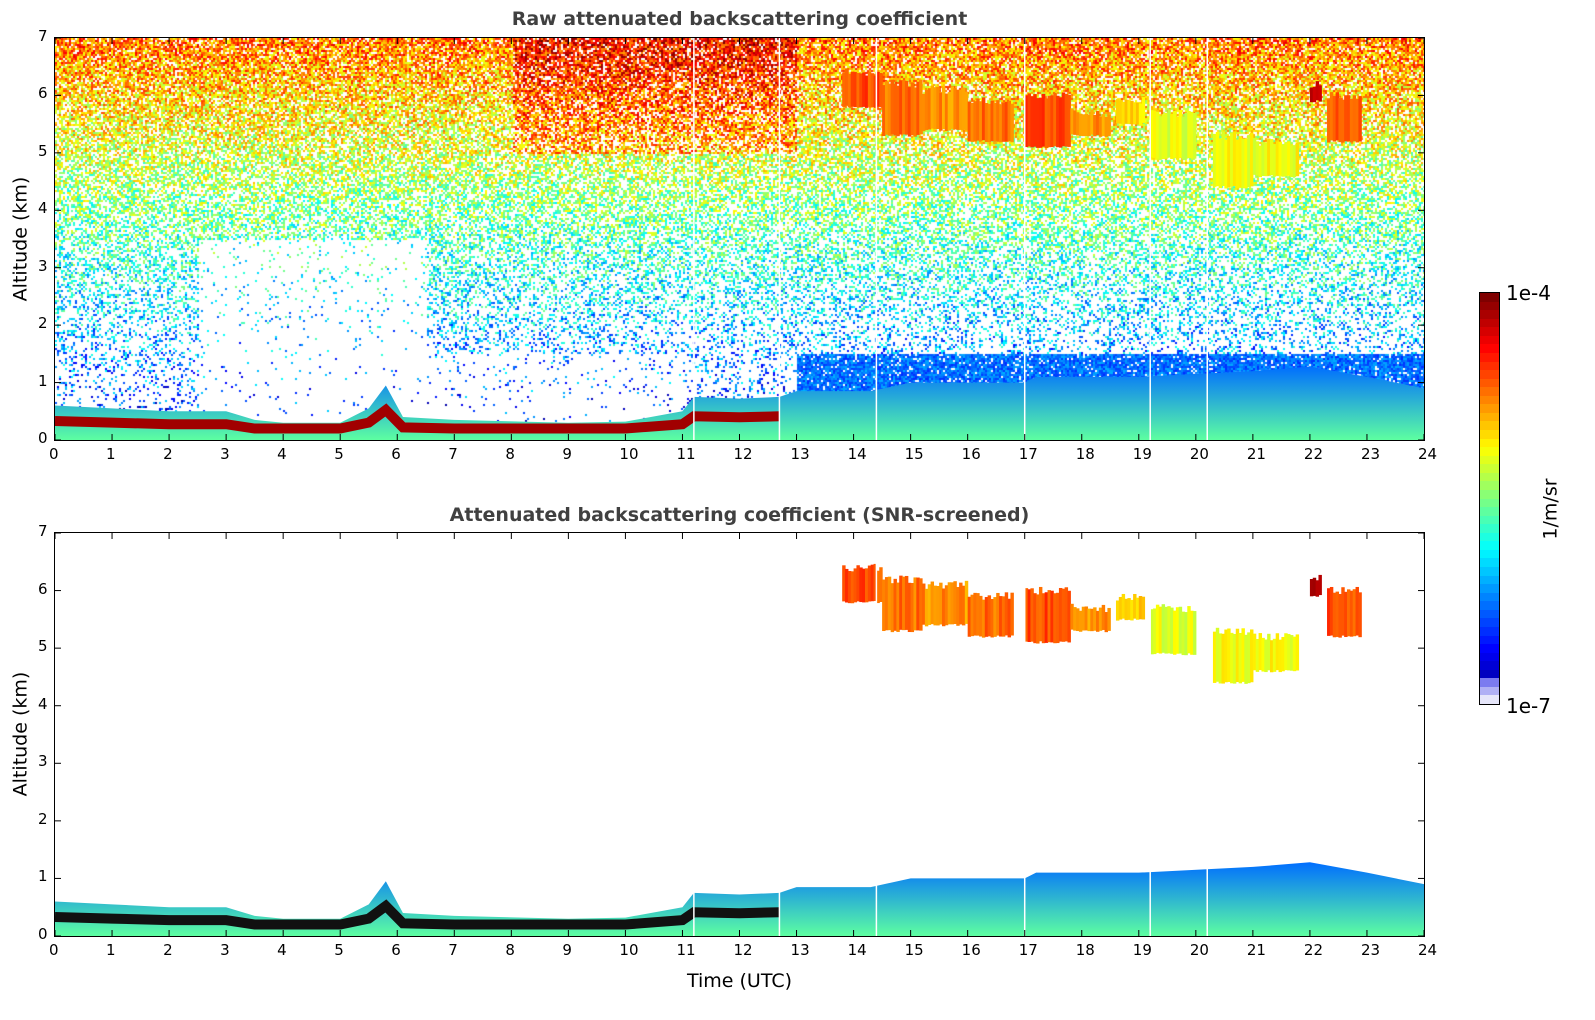  What do you see at coordinates (1489, 498) in the screenshot?
I see `colorbar` at bounding box center [1489, 498].